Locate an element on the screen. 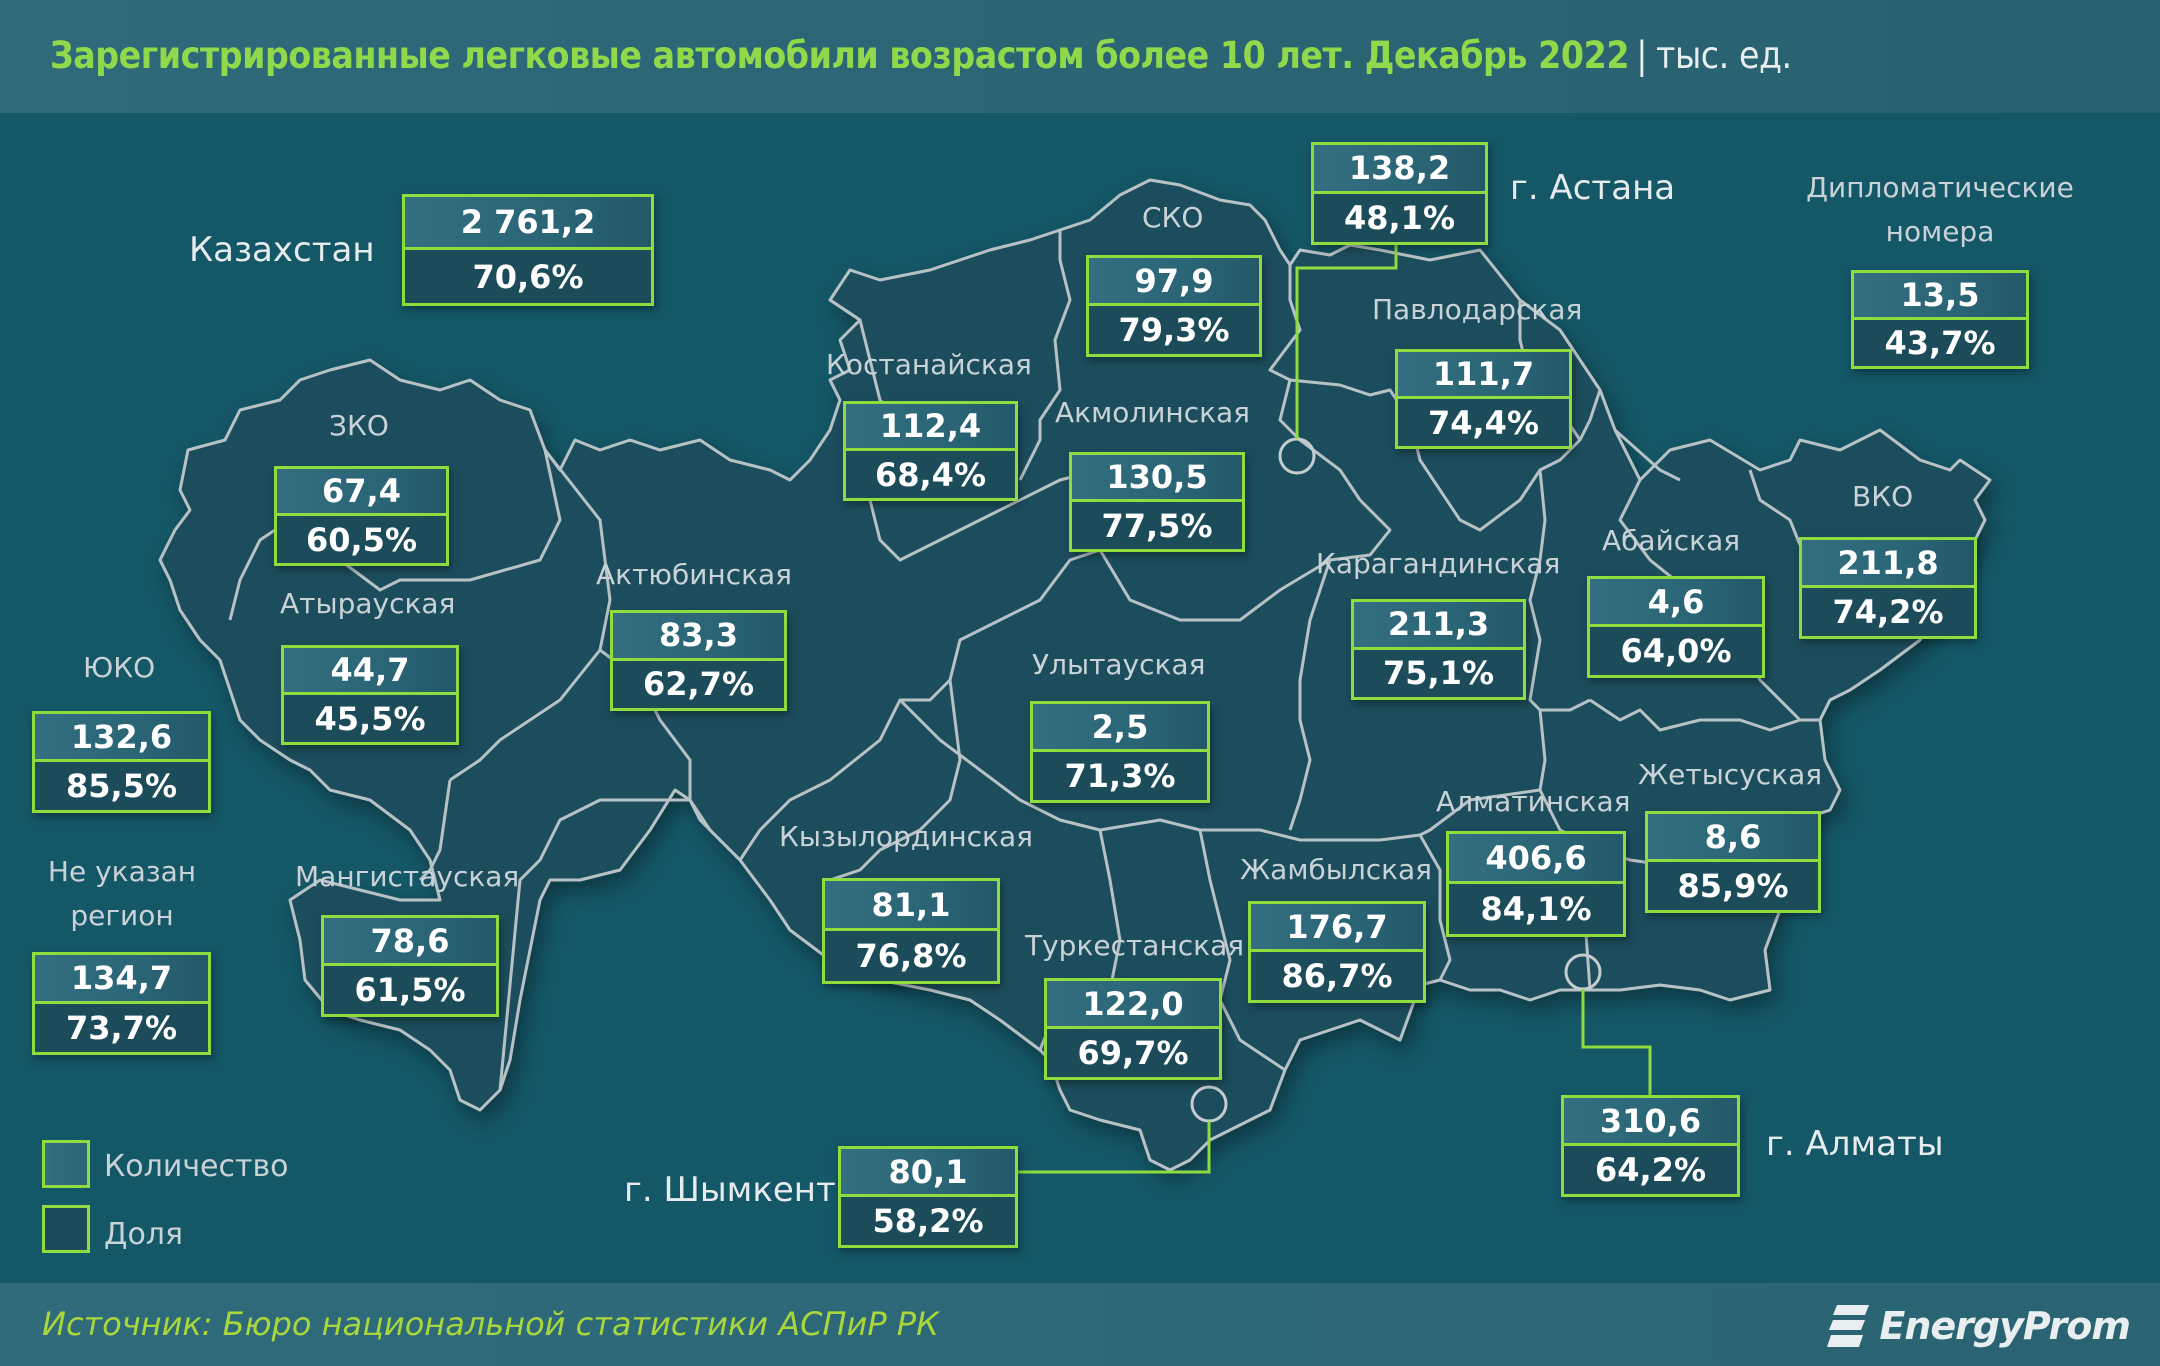 The image size is (2160, 1366). share-zhetysu: 85,9% is located at coordinates (1733, 886).